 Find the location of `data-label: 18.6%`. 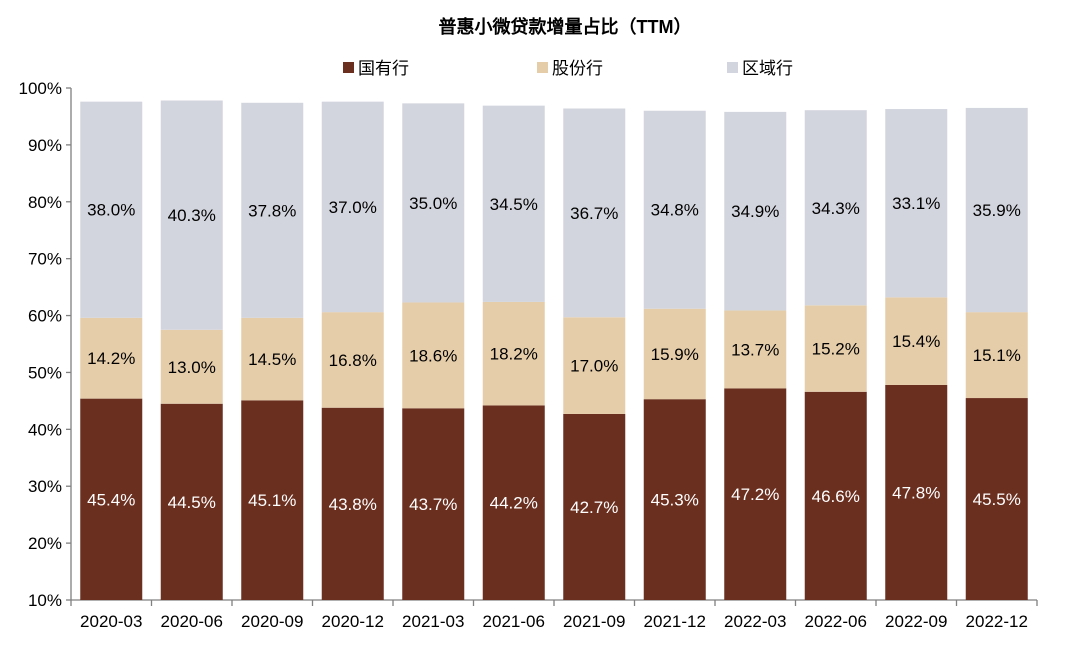

data-label: 18.6% is located at coordinates (433, 355).